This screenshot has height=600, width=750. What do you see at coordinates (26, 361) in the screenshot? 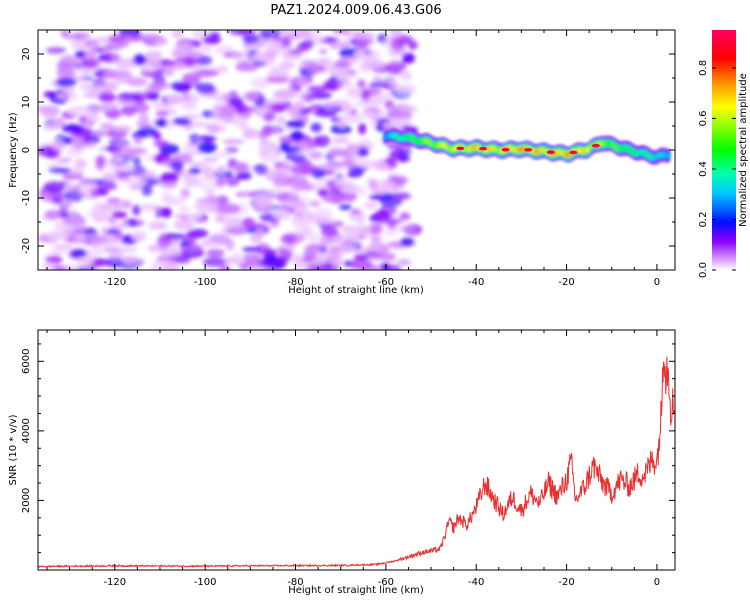
I see `y-tick-label: 6000` at bounding box center [26, 361].